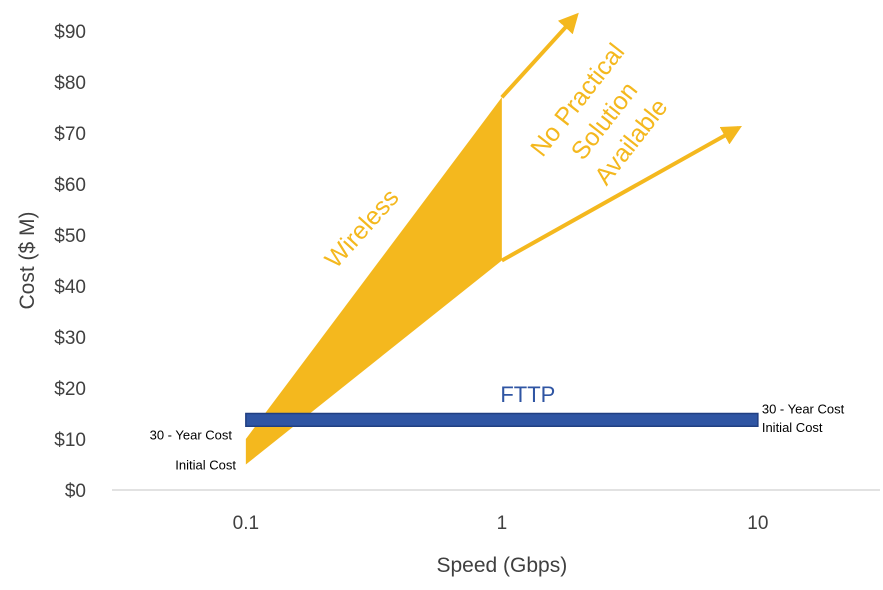 This screenshot has height=590, width=883. What do you see at coordinates (803, 408) in the screenshot?
I see `right-30-year-cost-label: 30 - Year Cost` at bounding box center [803, 408].